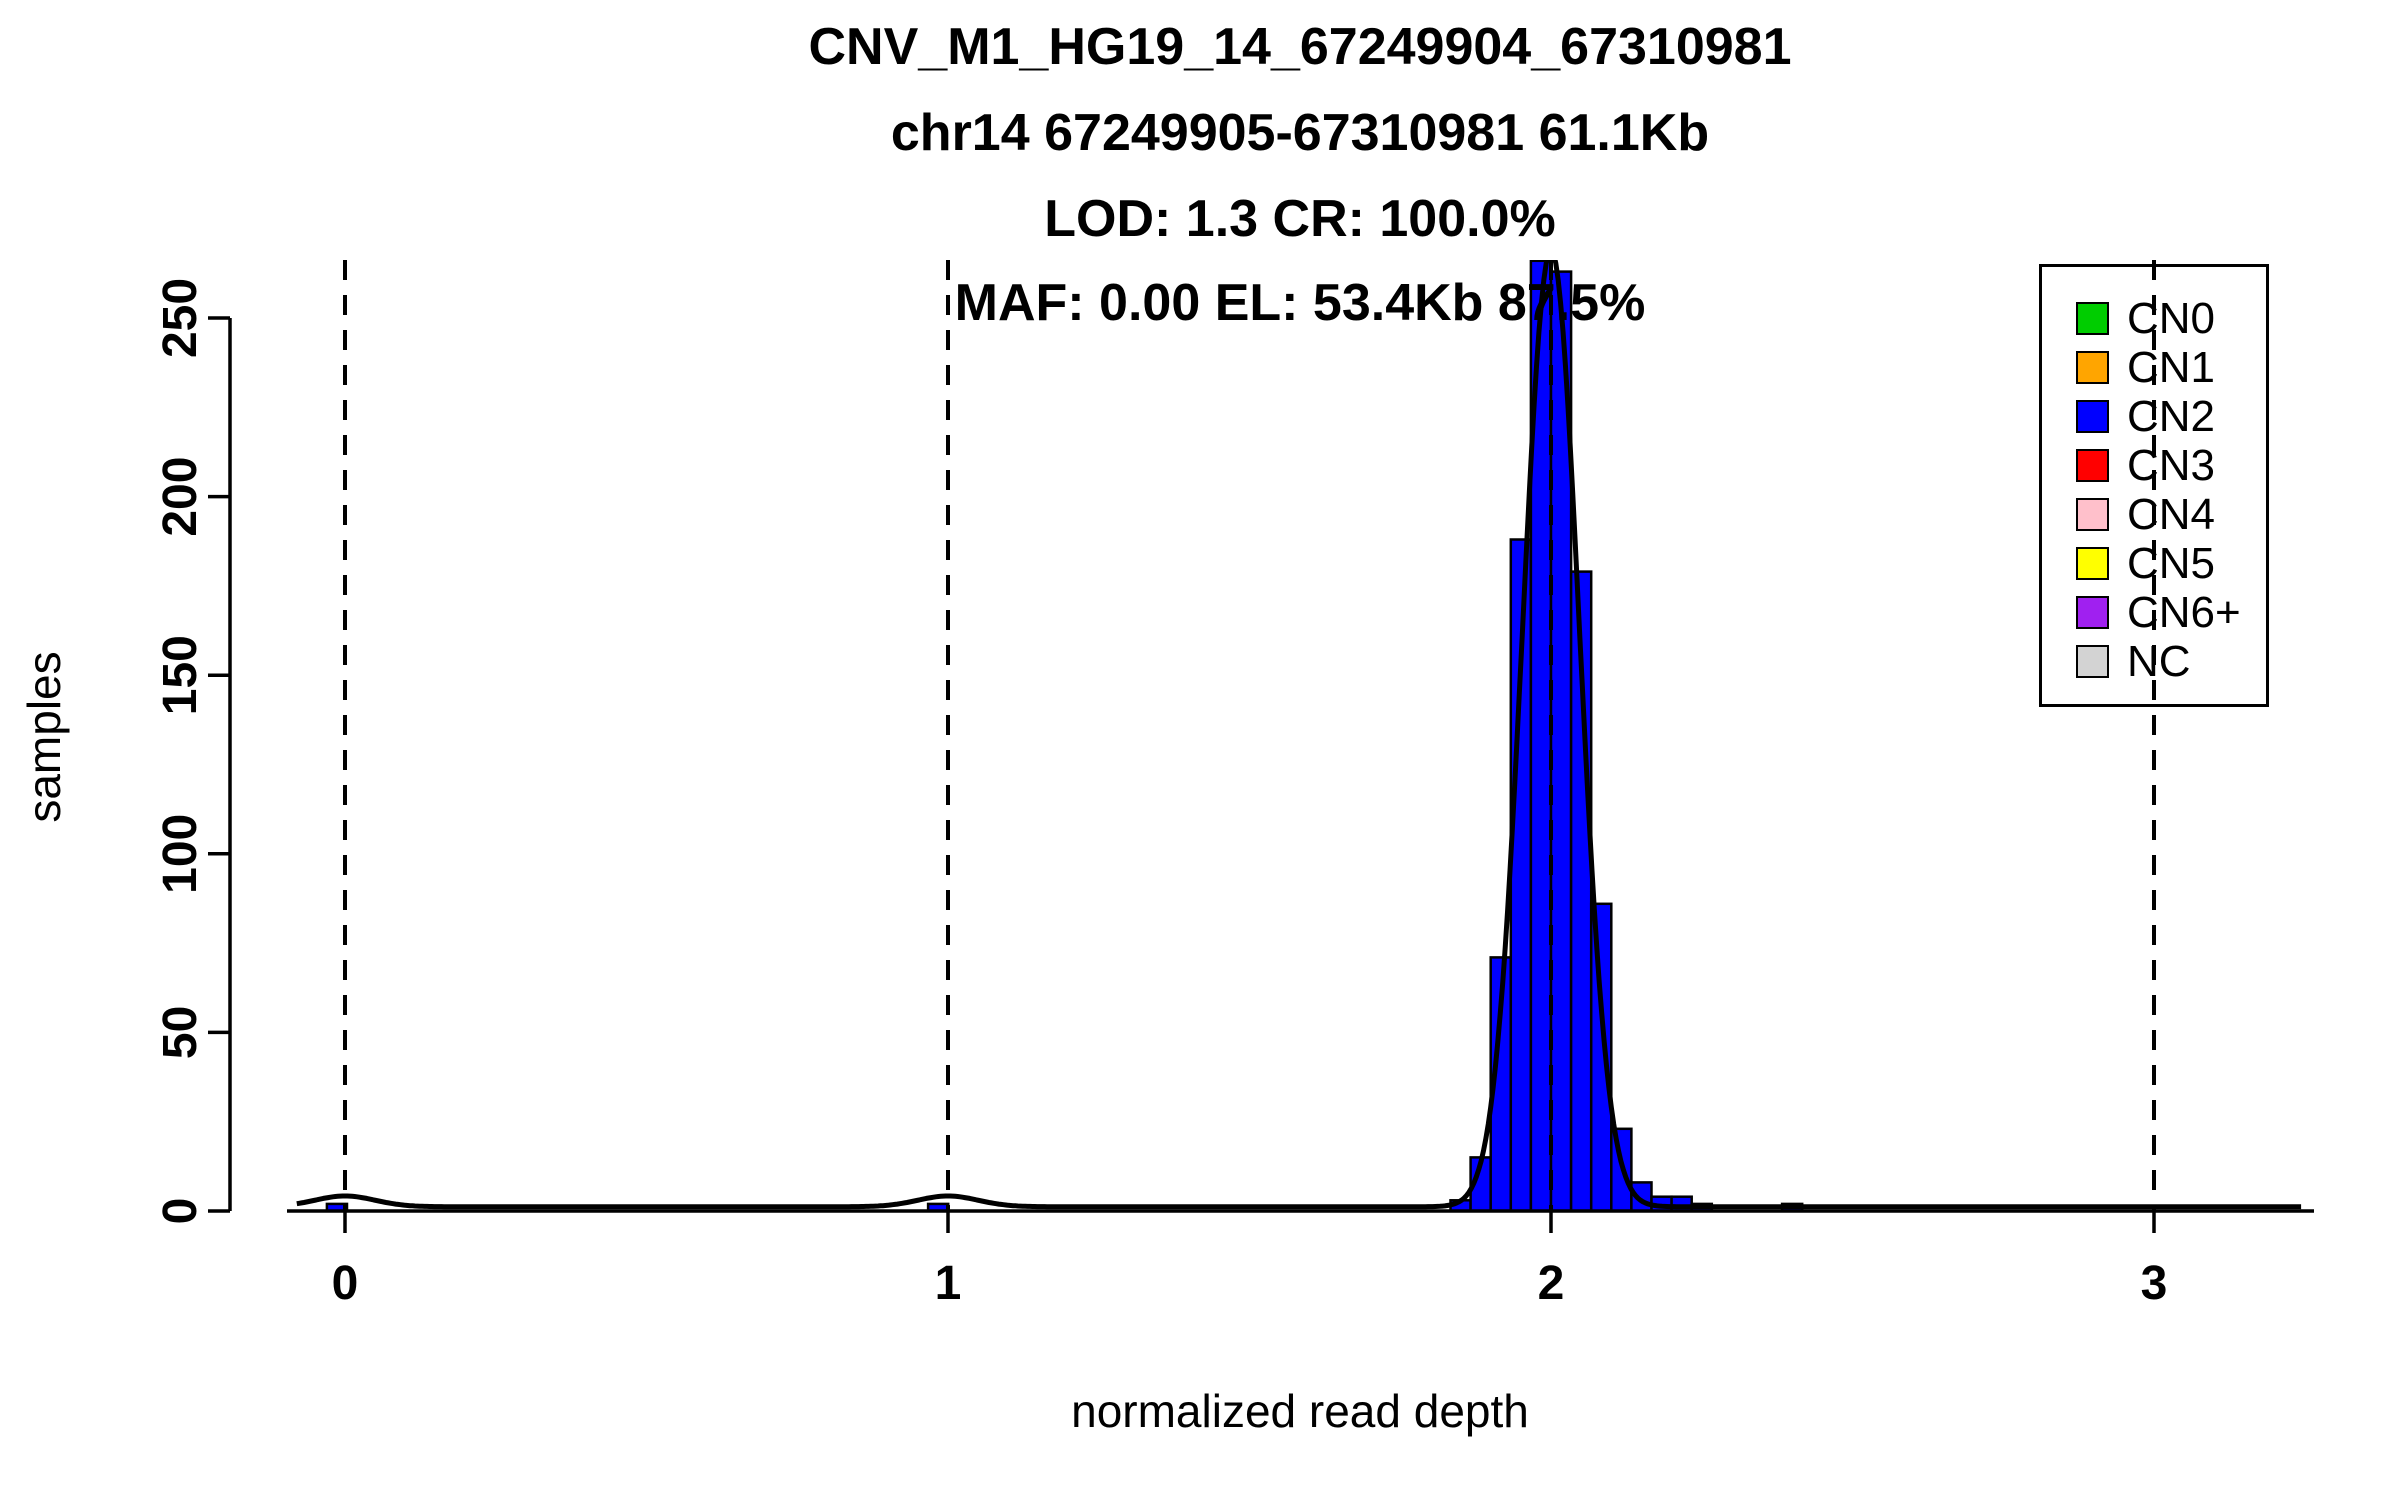 Image resolution: width=2400 pixels, height=1500 pixels. What do you see at coordinates (180, 1032) in the screenshot?
I see `y-axis-tick-label: 50` at bounding box center [180, 1032].